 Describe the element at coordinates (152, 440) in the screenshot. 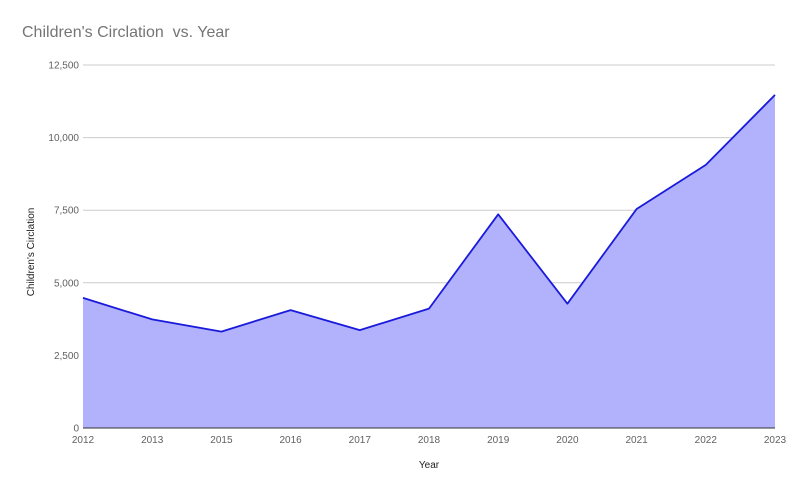

I see `x-tick-label: 2013` at that location.